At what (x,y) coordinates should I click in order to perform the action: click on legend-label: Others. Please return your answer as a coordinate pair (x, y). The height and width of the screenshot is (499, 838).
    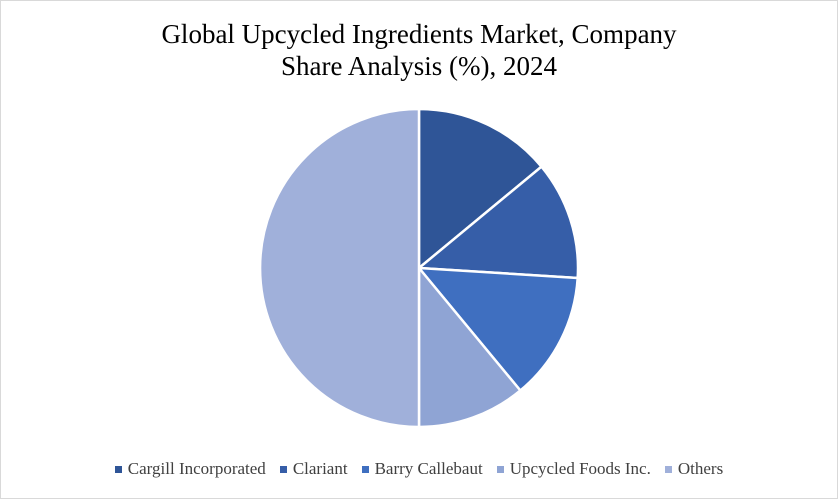
    Looking at the image, I should click on (700, 468).